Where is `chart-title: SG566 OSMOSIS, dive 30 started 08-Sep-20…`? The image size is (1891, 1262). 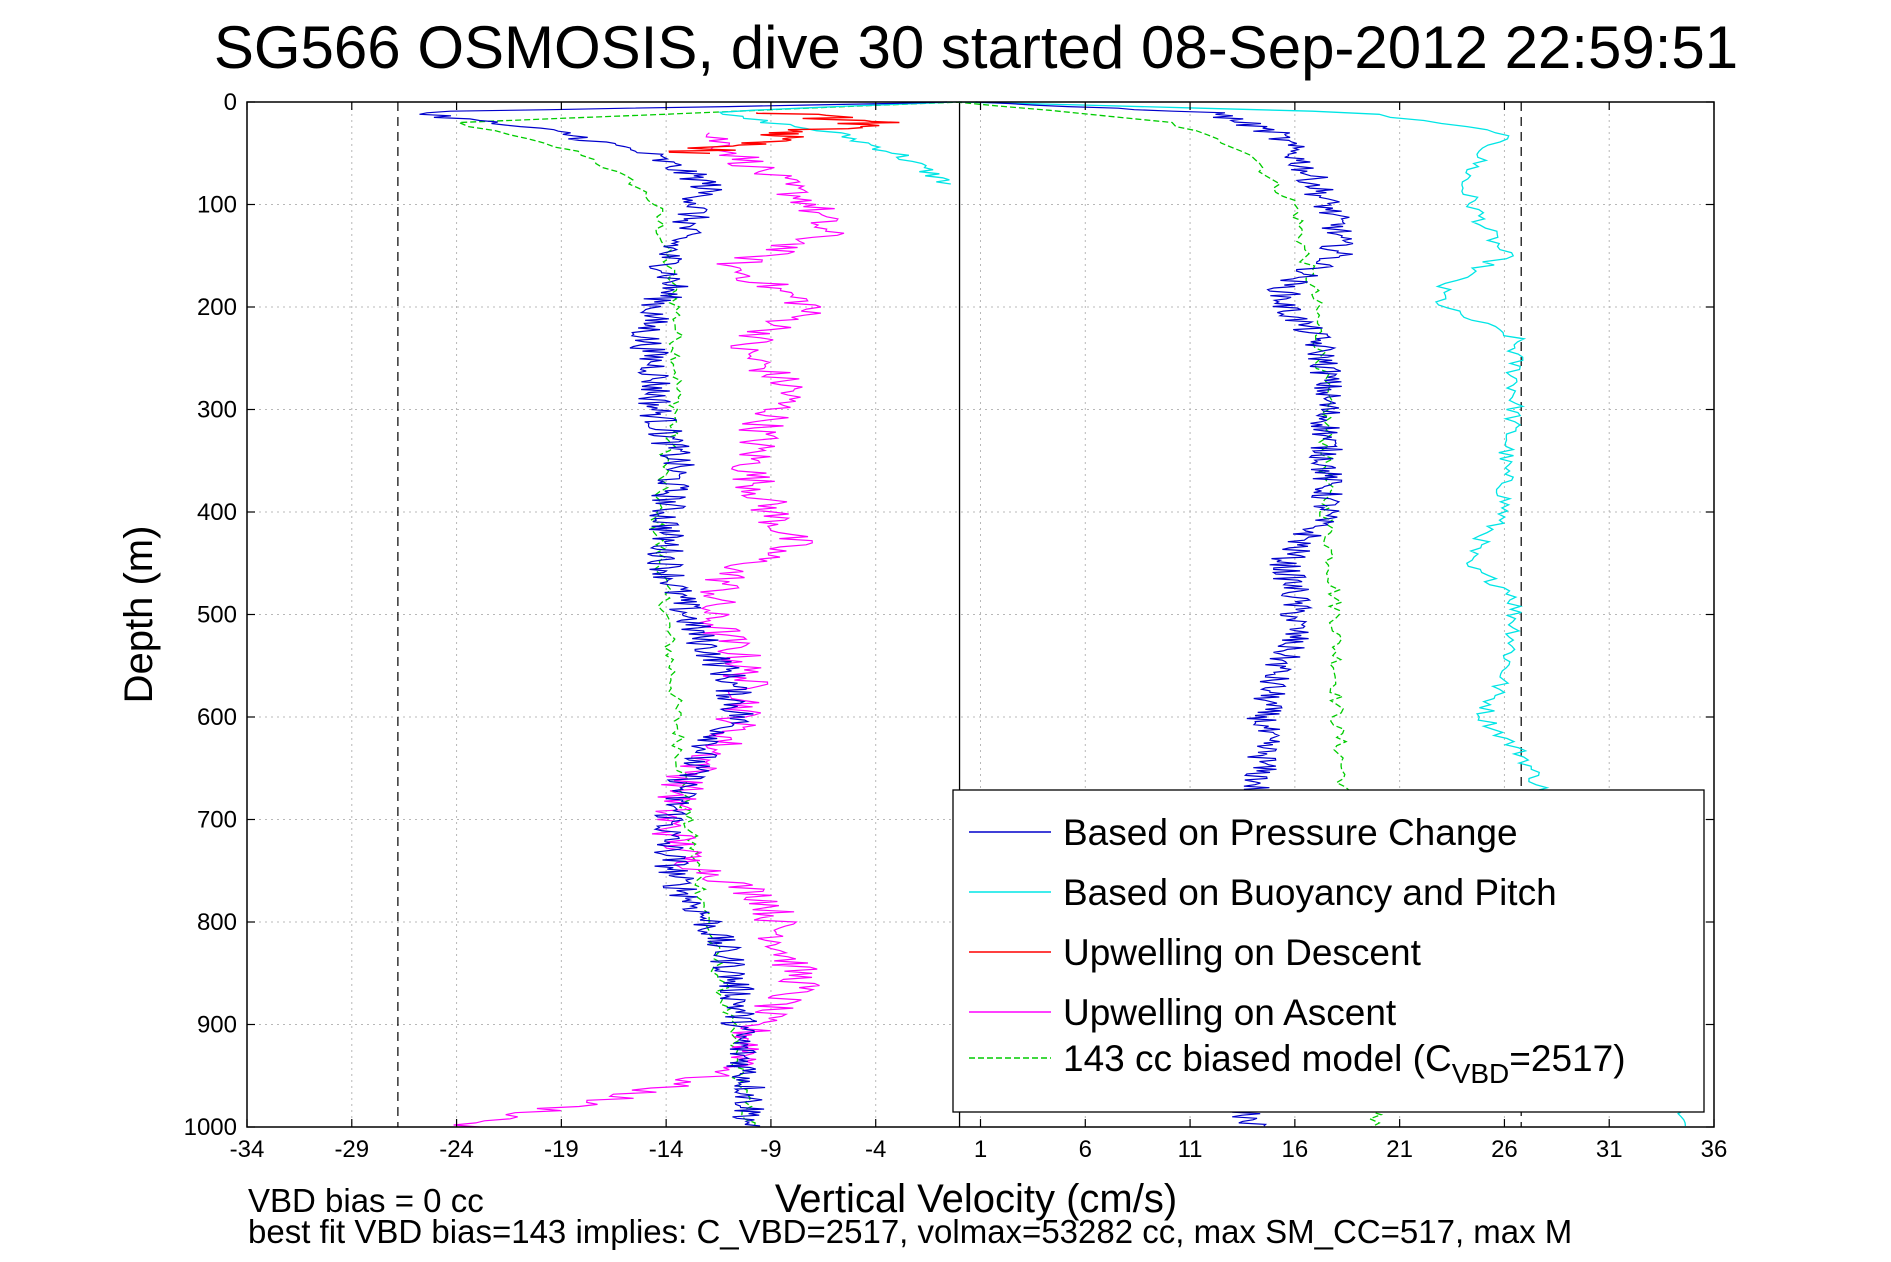 chart-title: SG566 OSMOSIS, dive 30 started 08-Sep-20… is located at coordinates (976, 47).